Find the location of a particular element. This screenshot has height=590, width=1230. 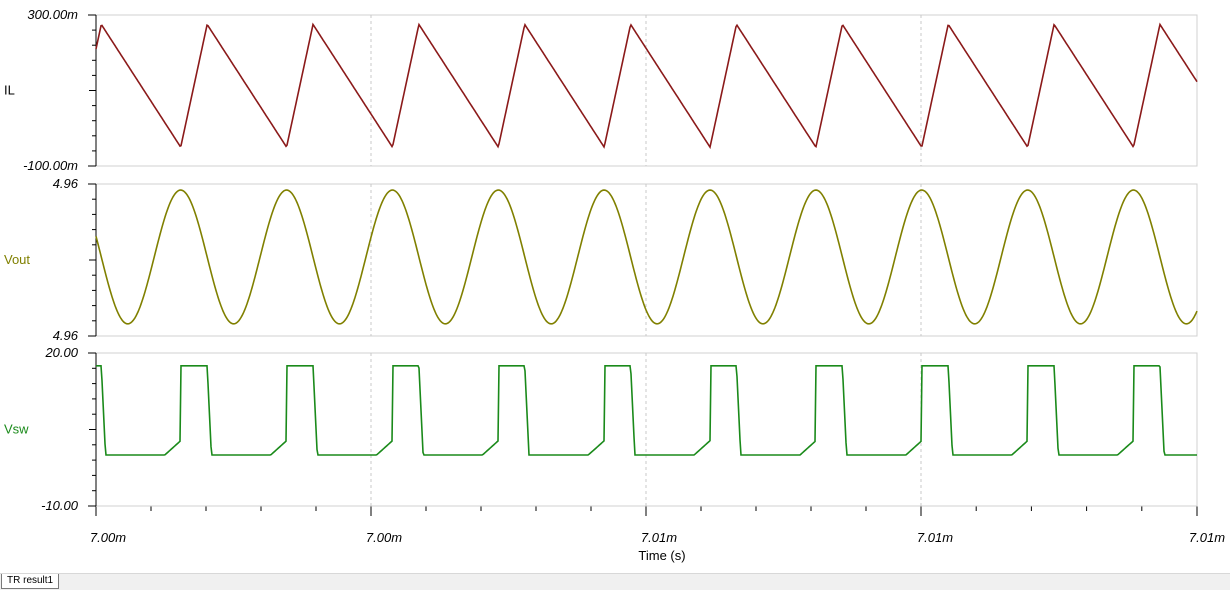

x-tick-label-4: 7.01m is located at coordinates (1207, 537).